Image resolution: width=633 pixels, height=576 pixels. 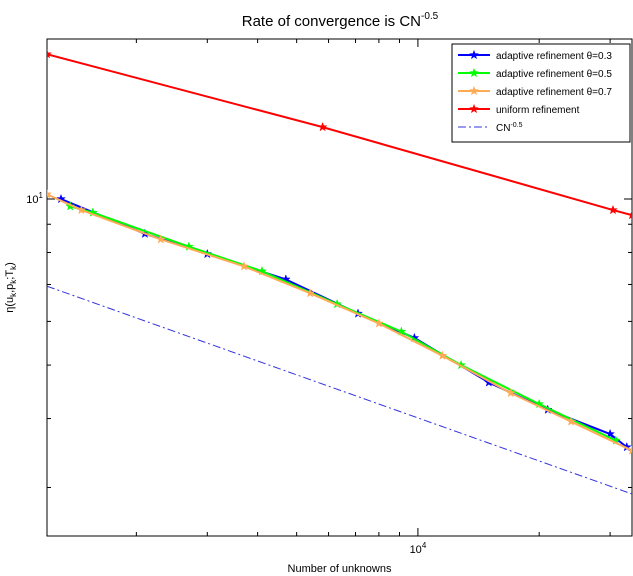 What do you see at coordinates (401, 331) in the screenshot?
I see `series-1-point` at bounding box center [401, 331].